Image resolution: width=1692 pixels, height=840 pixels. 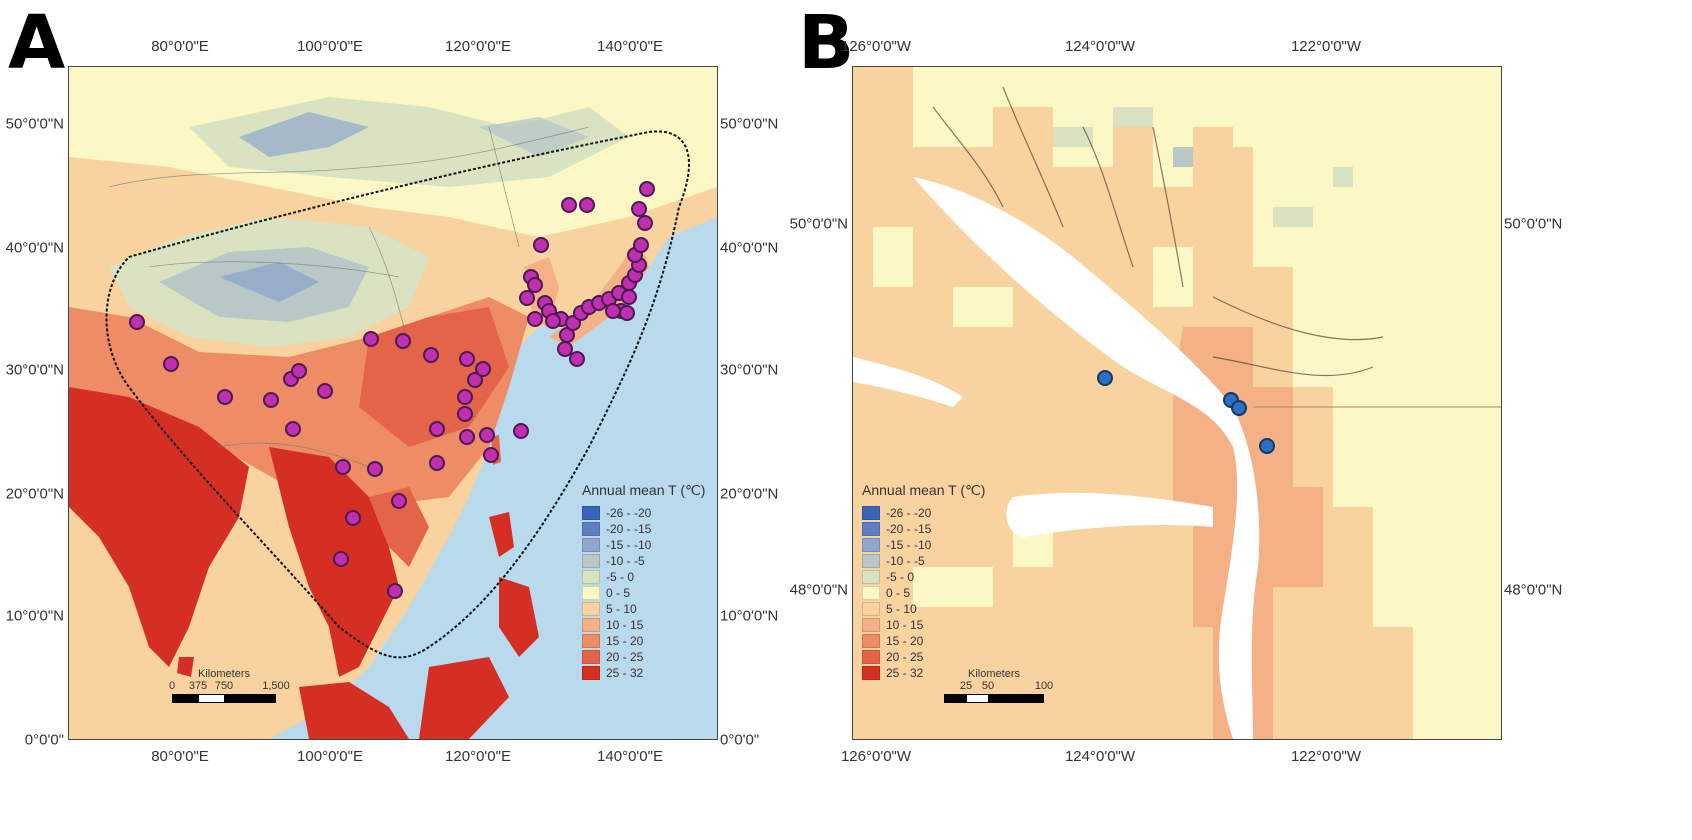 What do you see at coordinates (629, 513) in the screenshot?
I see `legend-label: -26 - -20` at bounding box center [629, 513].